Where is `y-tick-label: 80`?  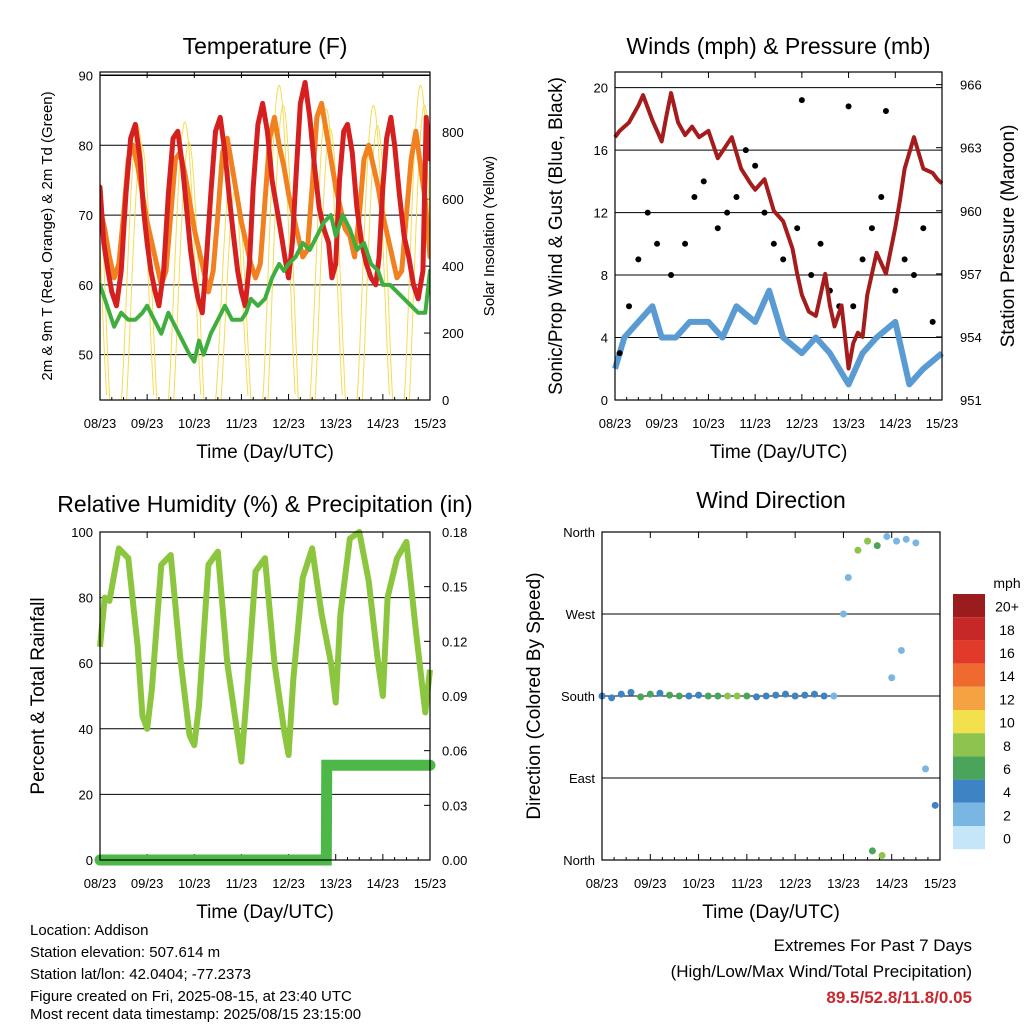
y-tick-label: 80 is located at coordinates (86, 598).